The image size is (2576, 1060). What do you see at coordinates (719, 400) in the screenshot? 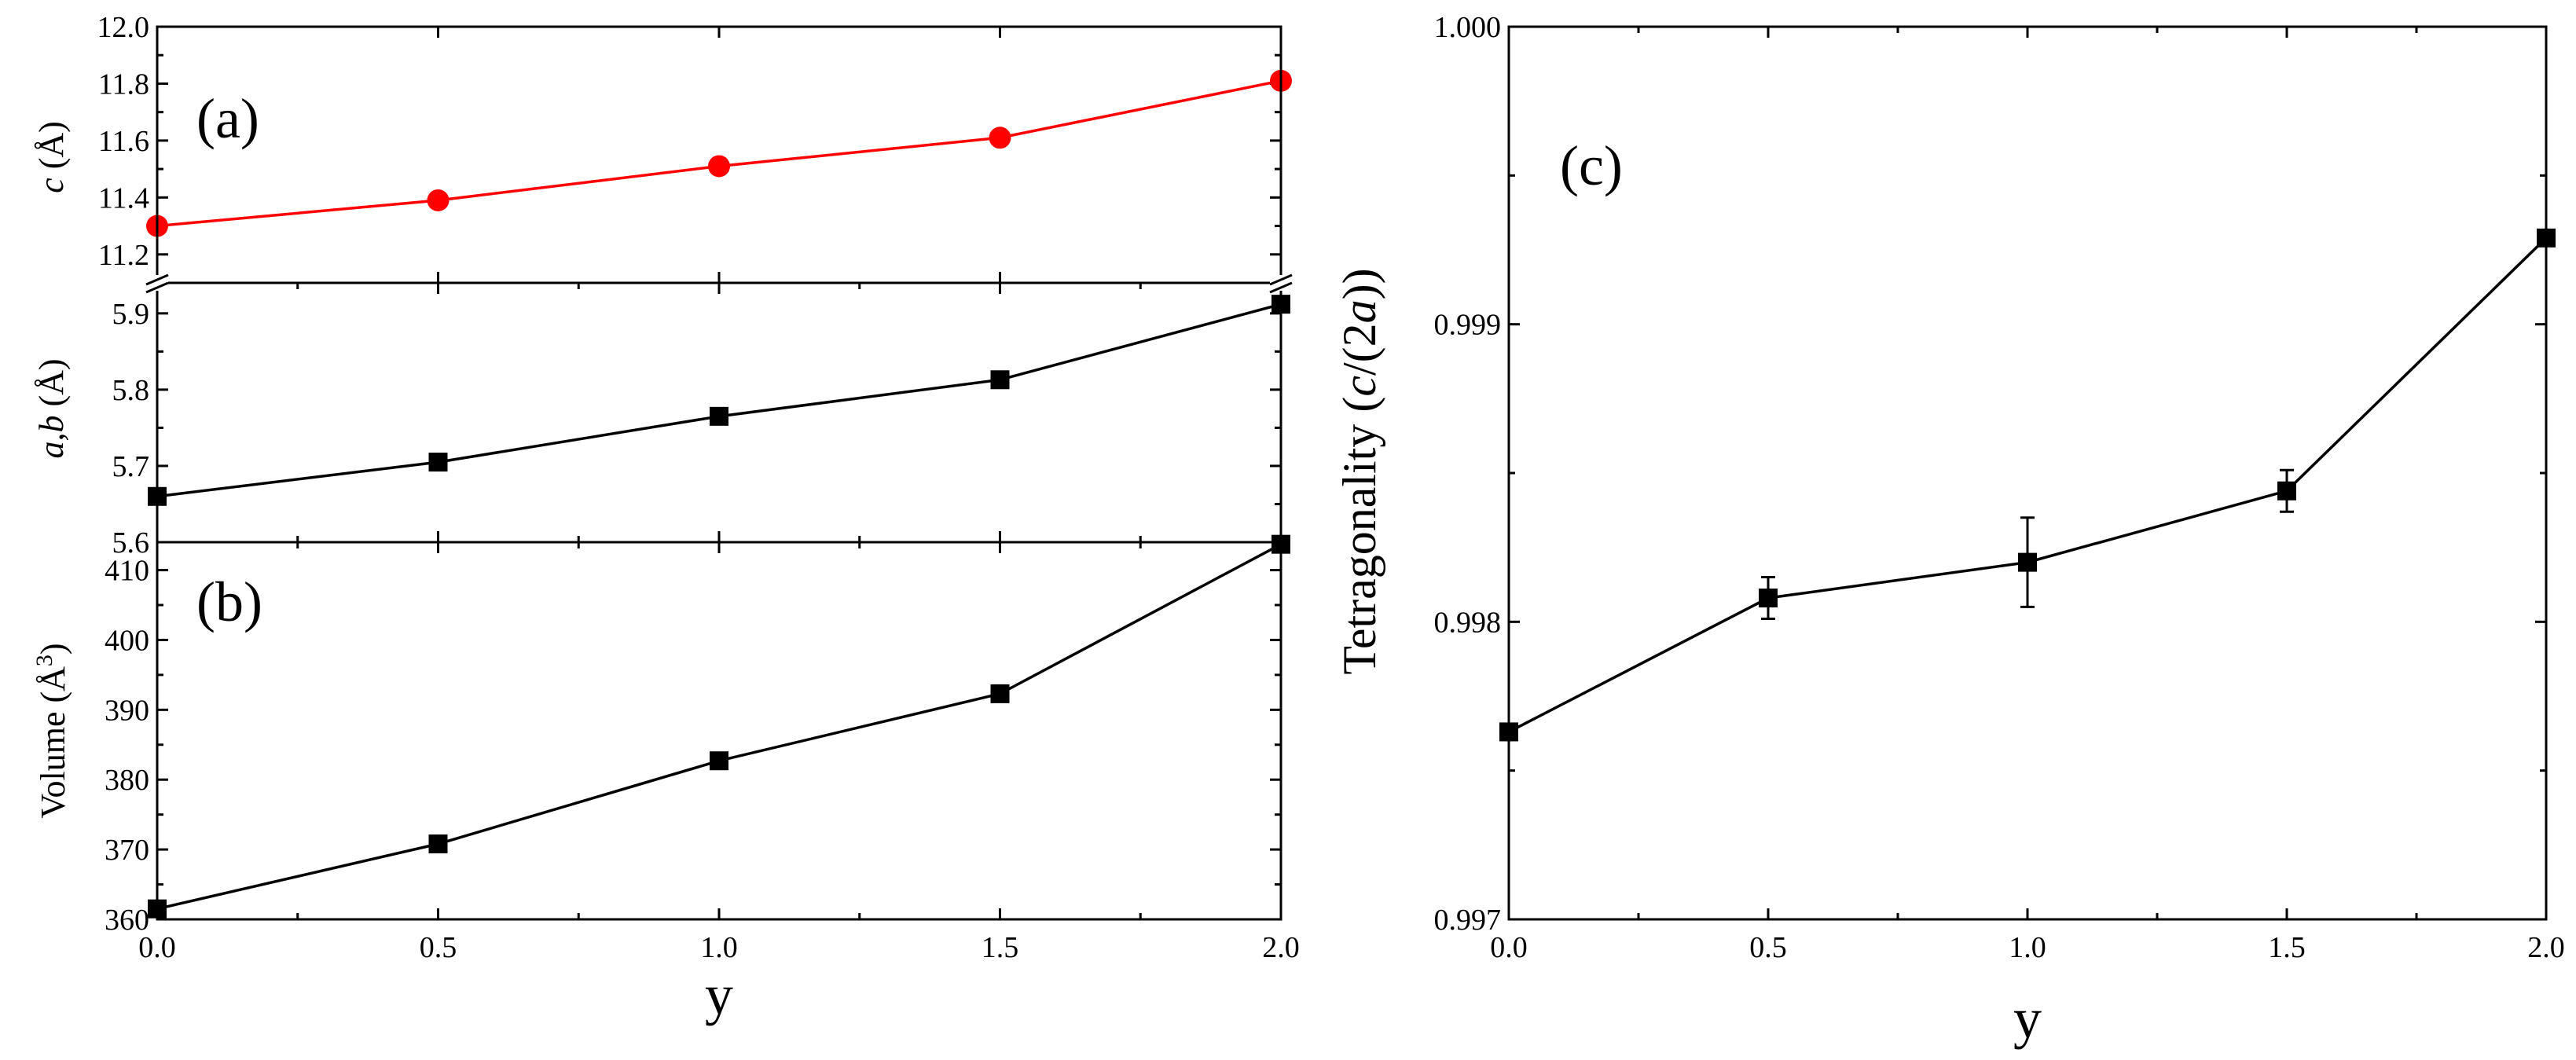
I see `panel-a-bottom-series-line` at bounding box center [719, 400].